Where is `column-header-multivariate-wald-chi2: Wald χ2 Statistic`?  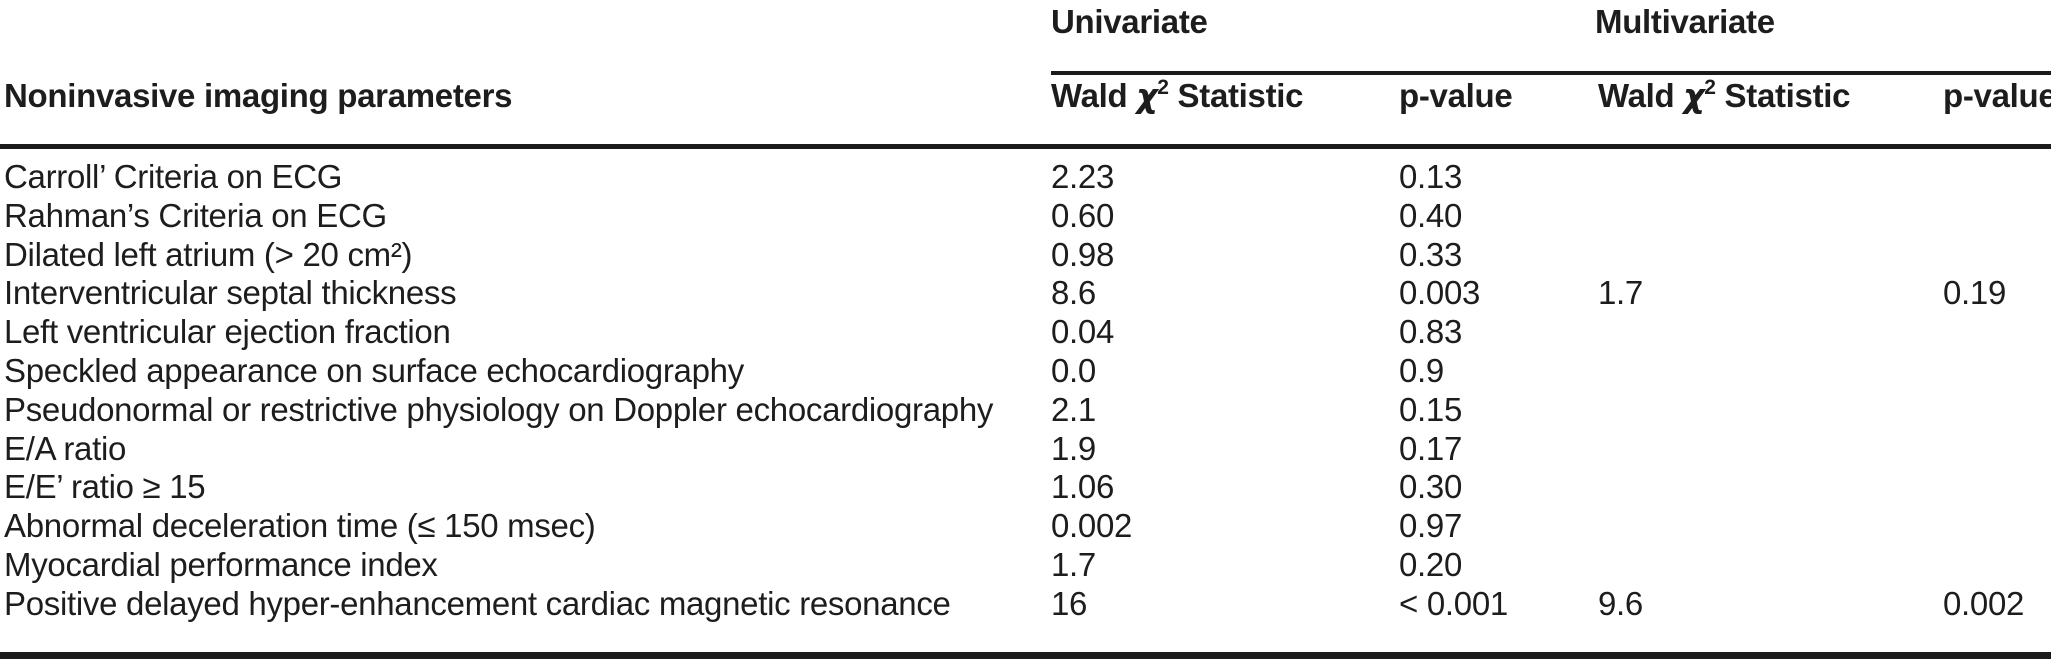
column-header-multivariate-wald-chi2: Wald χ2 Statistic is located at coordinates (1724, 96).